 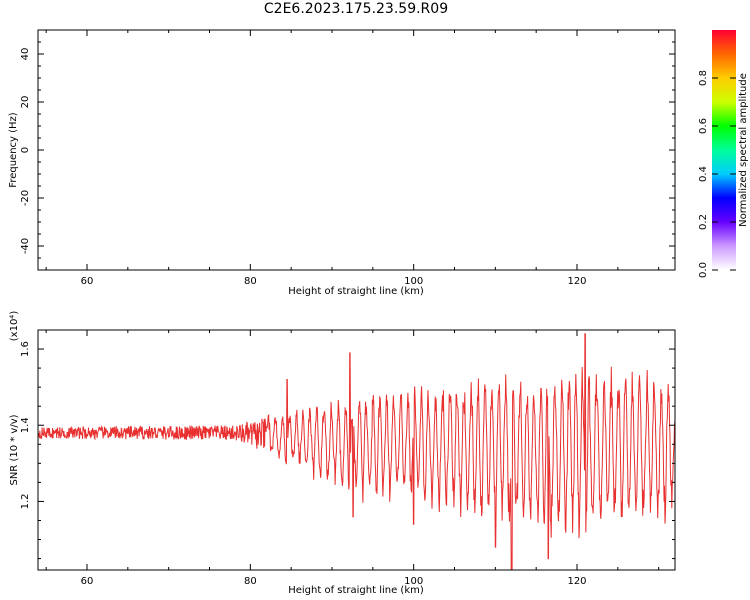 What do you see at coordinates (703, 78) in the screenshot?
I see `colorbar-tick-label: 0.8` at bounding box center [703, 78].